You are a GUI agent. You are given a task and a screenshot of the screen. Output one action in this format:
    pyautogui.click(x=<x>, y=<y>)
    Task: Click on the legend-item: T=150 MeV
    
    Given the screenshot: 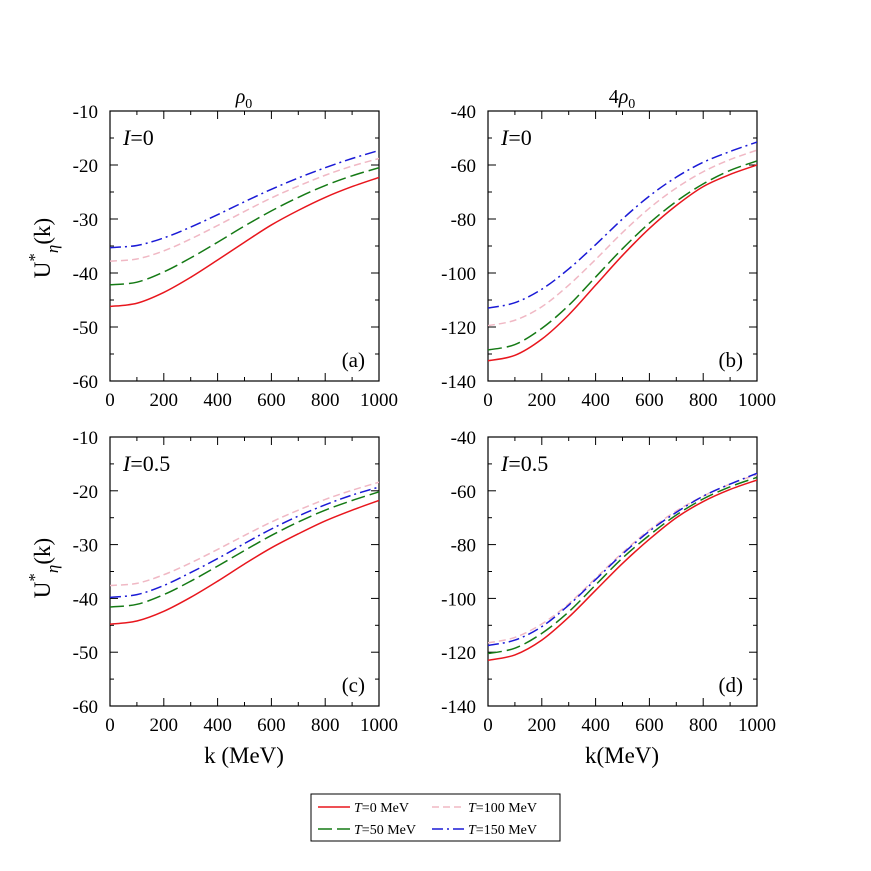 What is the action you would take?
    pyautogui.click(x=484, y=830)
    